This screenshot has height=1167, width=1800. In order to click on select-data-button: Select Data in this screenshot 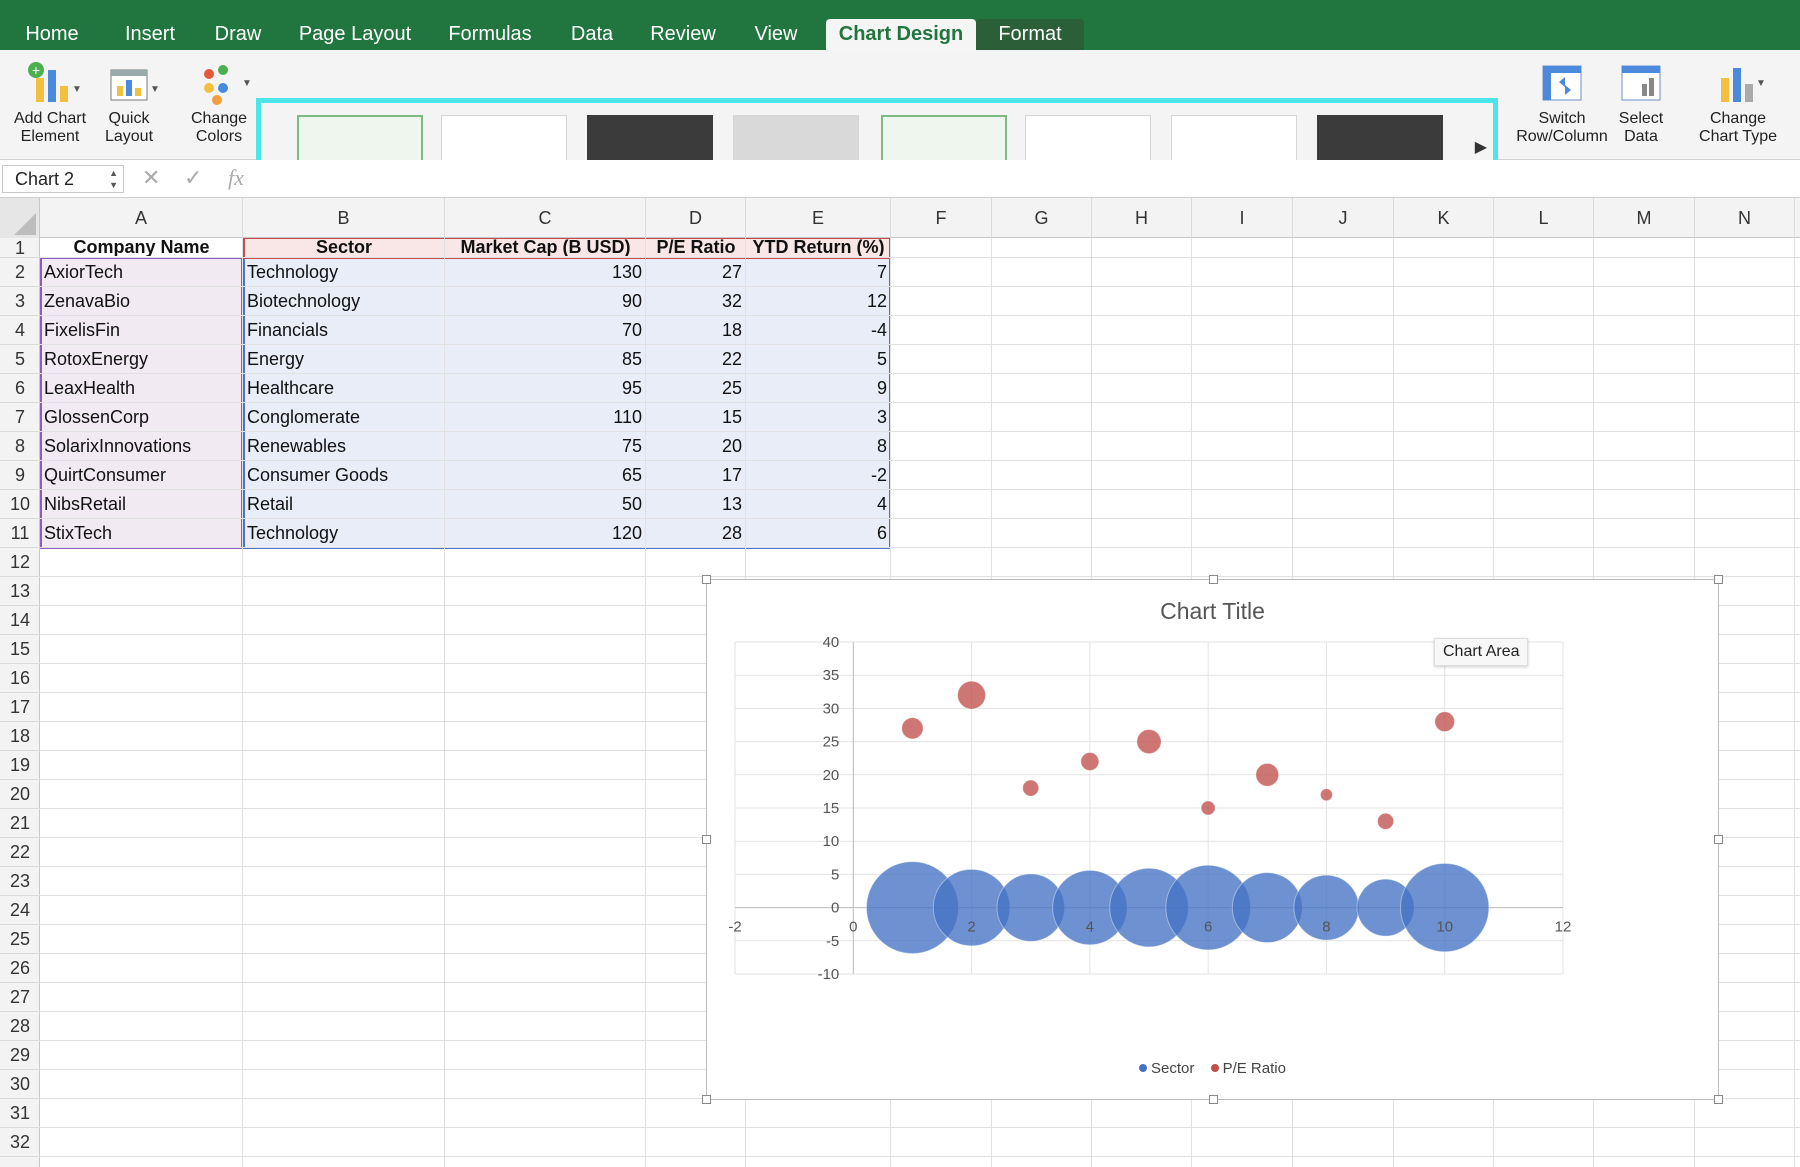, I will do `click(1641, 103)`.